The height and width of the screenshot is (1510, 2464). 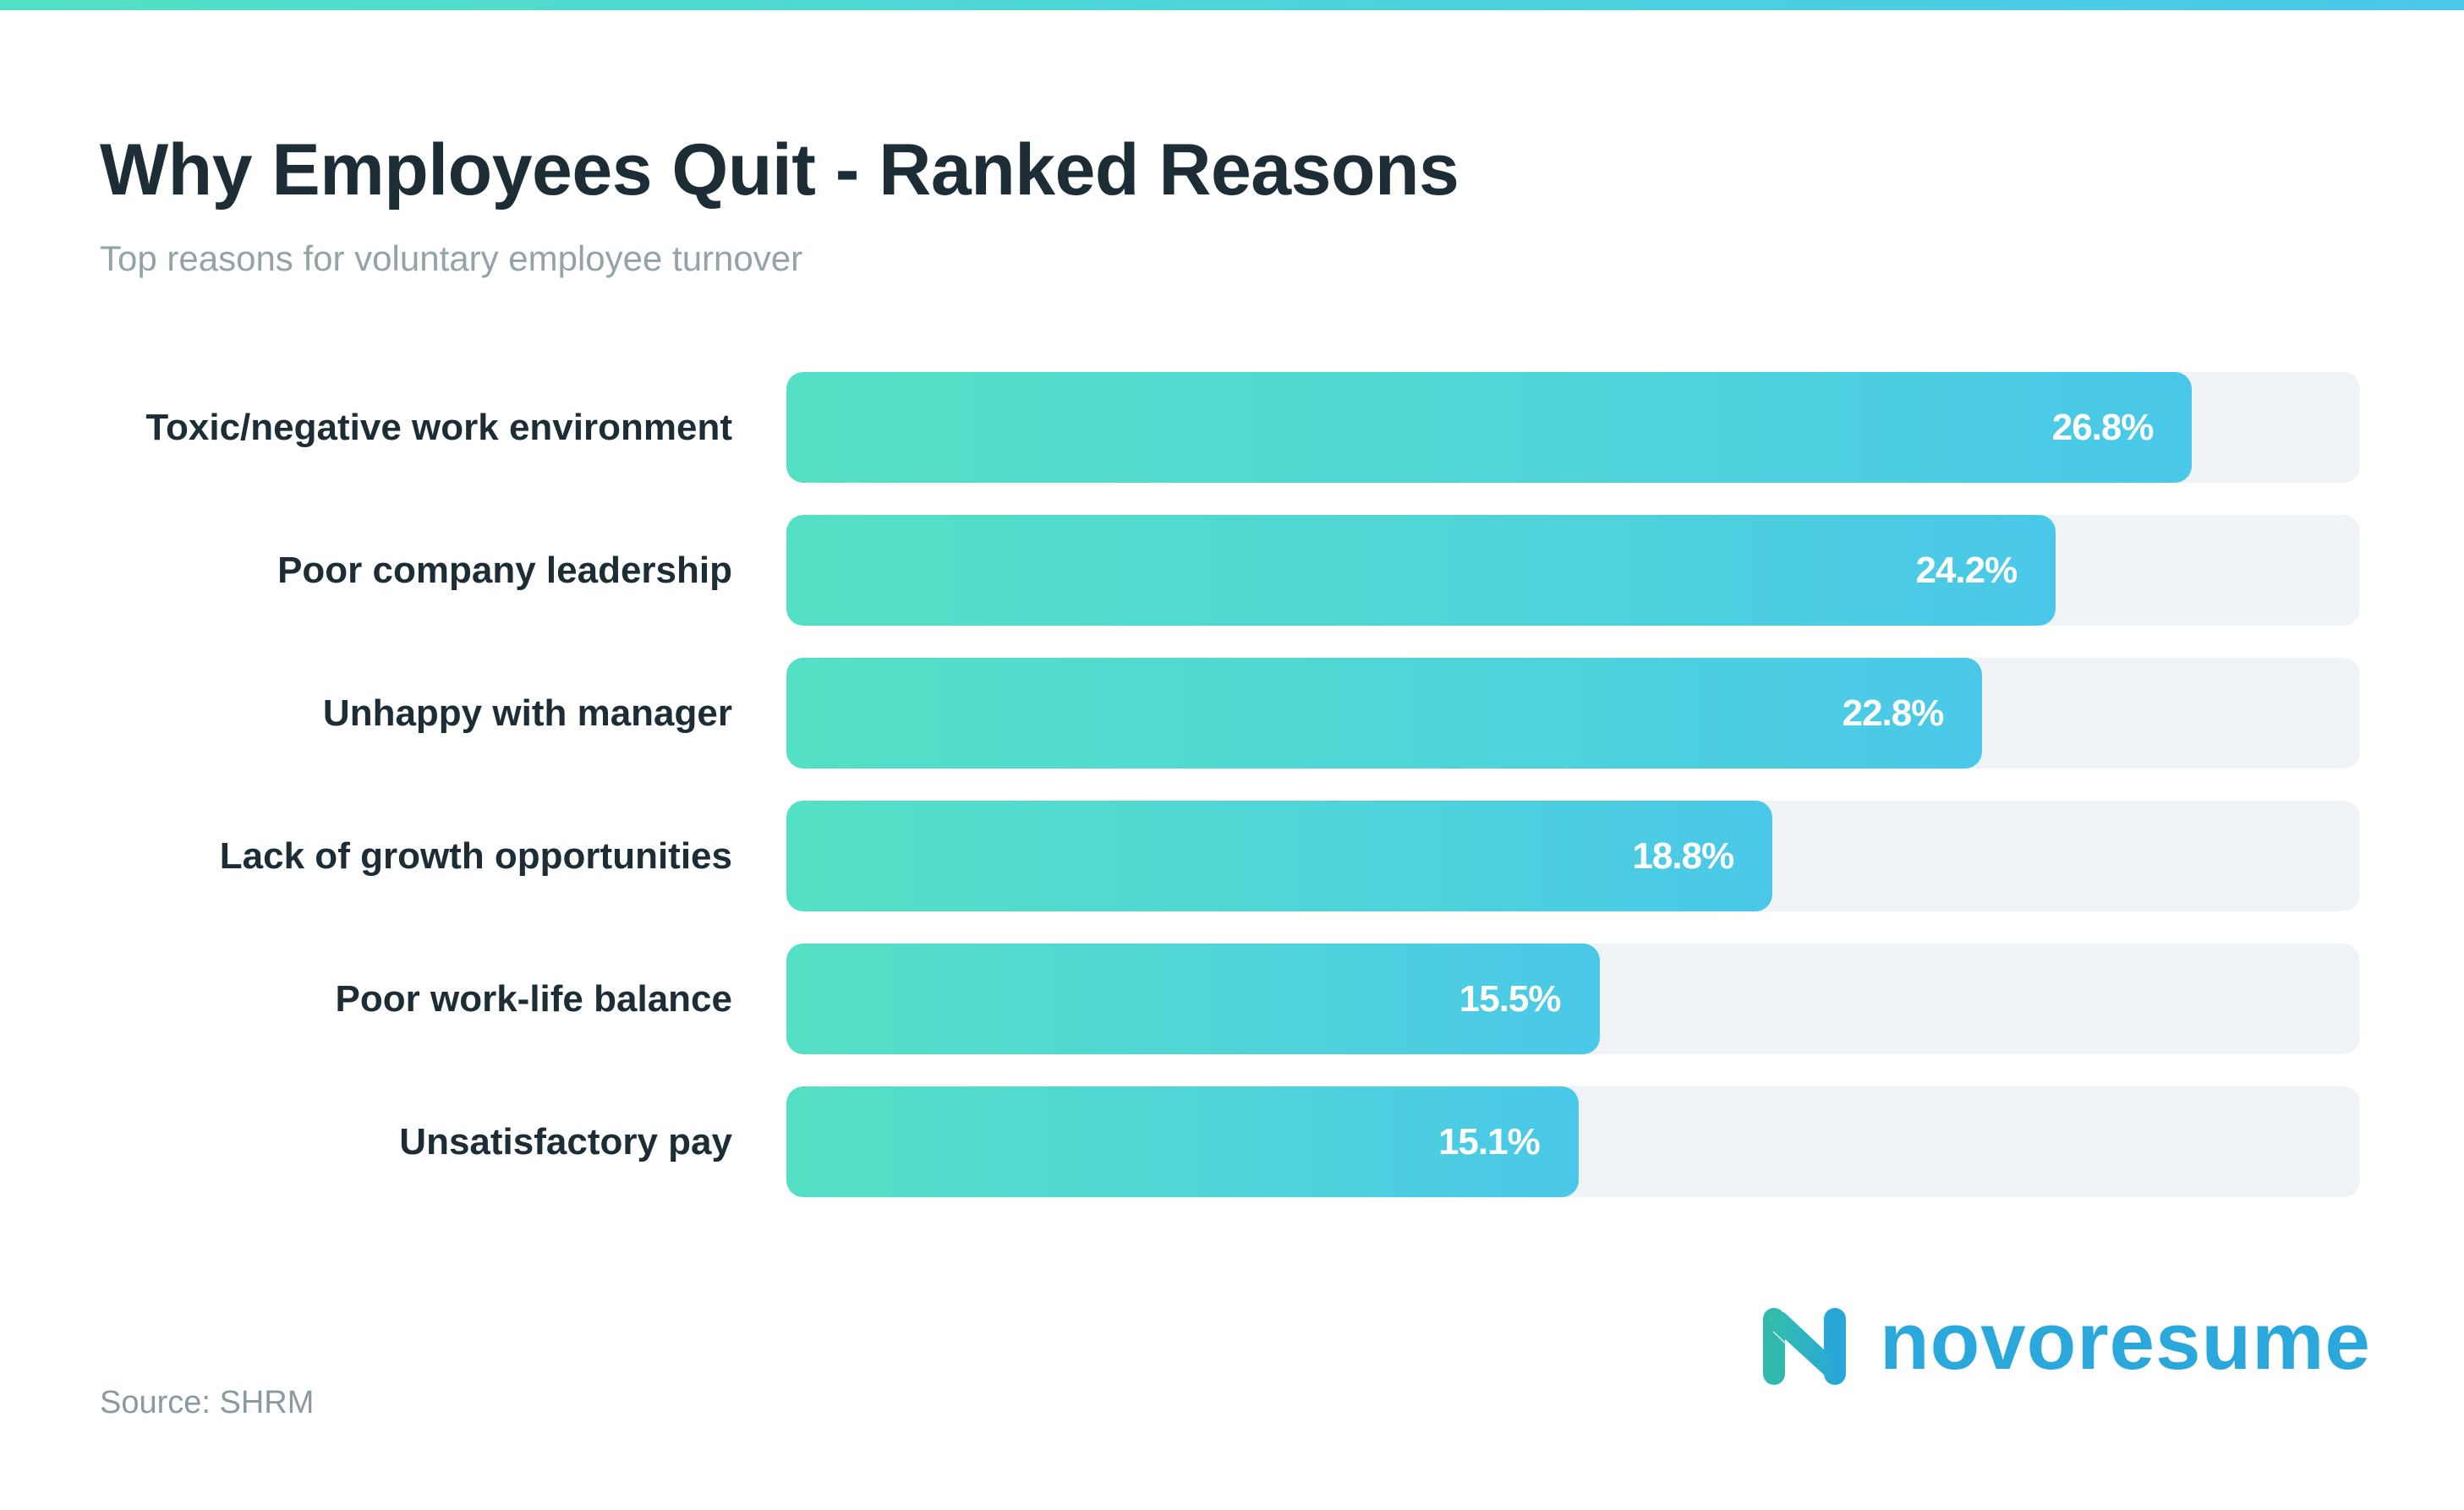 I want to click on source-note: Source: SHRM, so click(x=207, y=1402).